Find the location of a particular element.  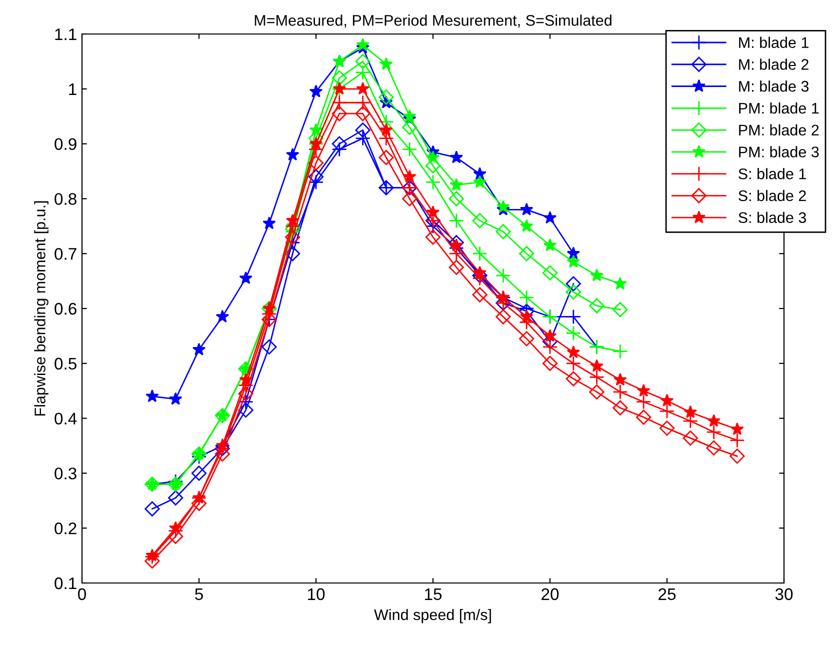

chart-title: M=Measured, PM=Period Mesurement, S=Simulated is located at coordinates (433, 21).